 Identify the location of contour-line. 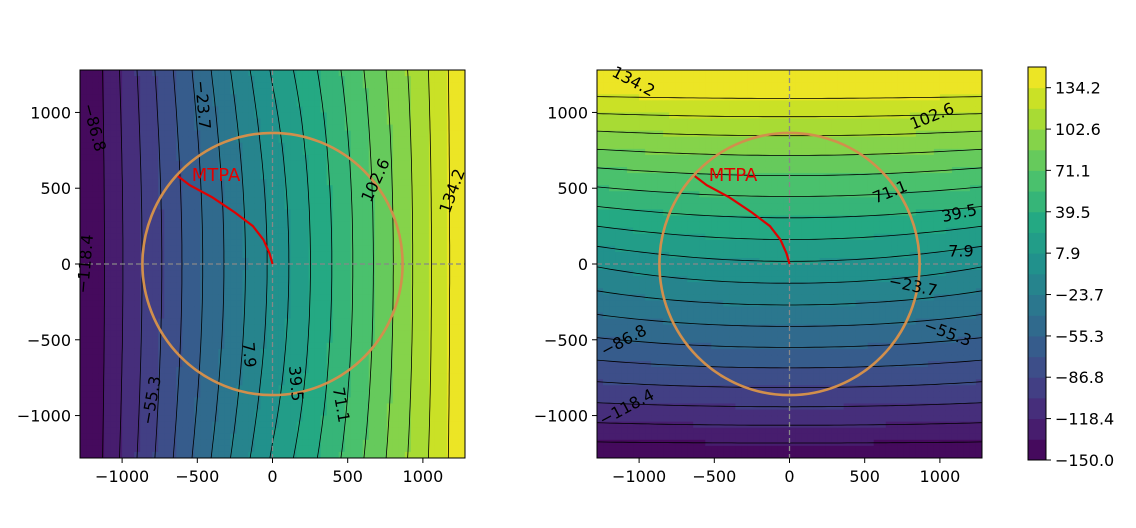
(177, 264).